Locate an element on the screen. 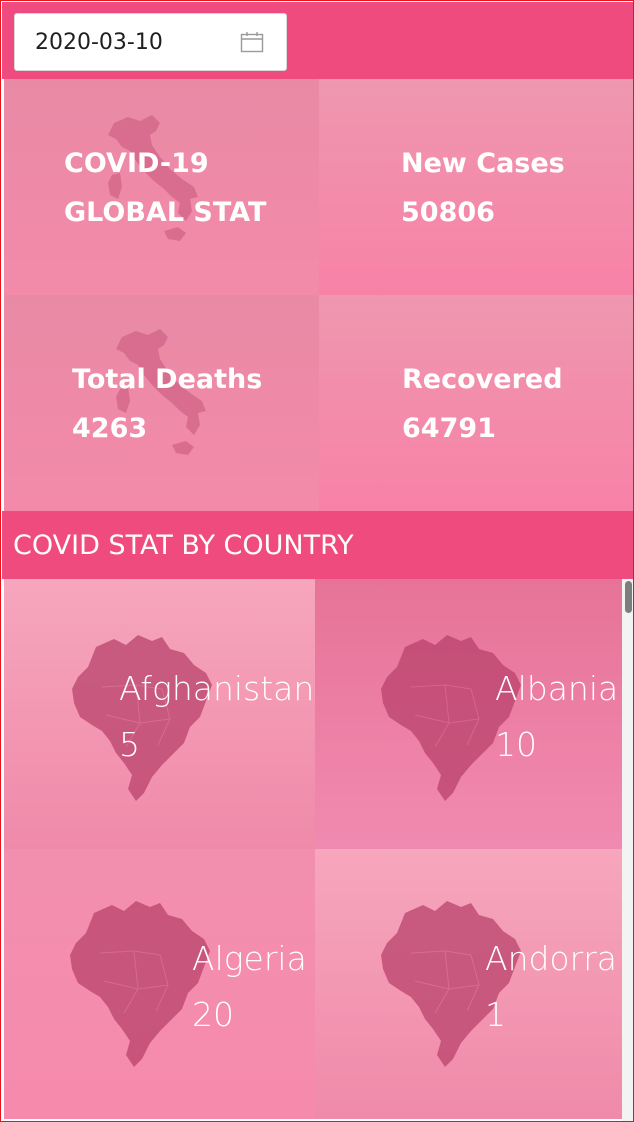 This screenshot has height=1122, width=634. new-cases-tile: New Cases 50806 is located at coordinates (476, 187).